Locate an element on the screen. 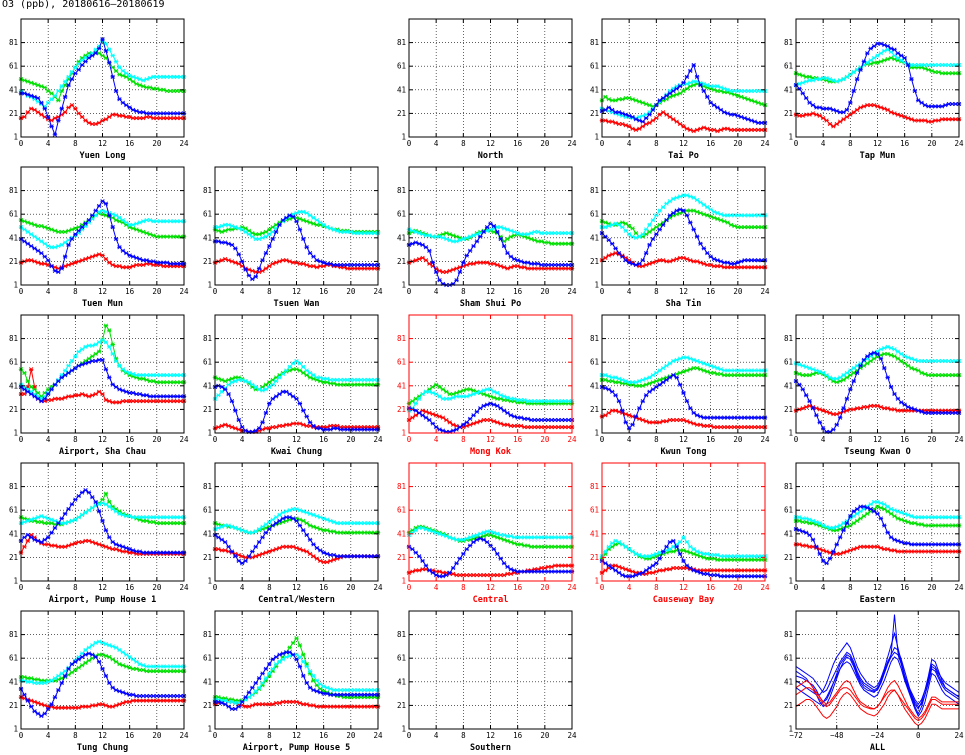 This screenshot has height=755, width=965. x-tick-label: 24 is located at coordinates (765, 587).